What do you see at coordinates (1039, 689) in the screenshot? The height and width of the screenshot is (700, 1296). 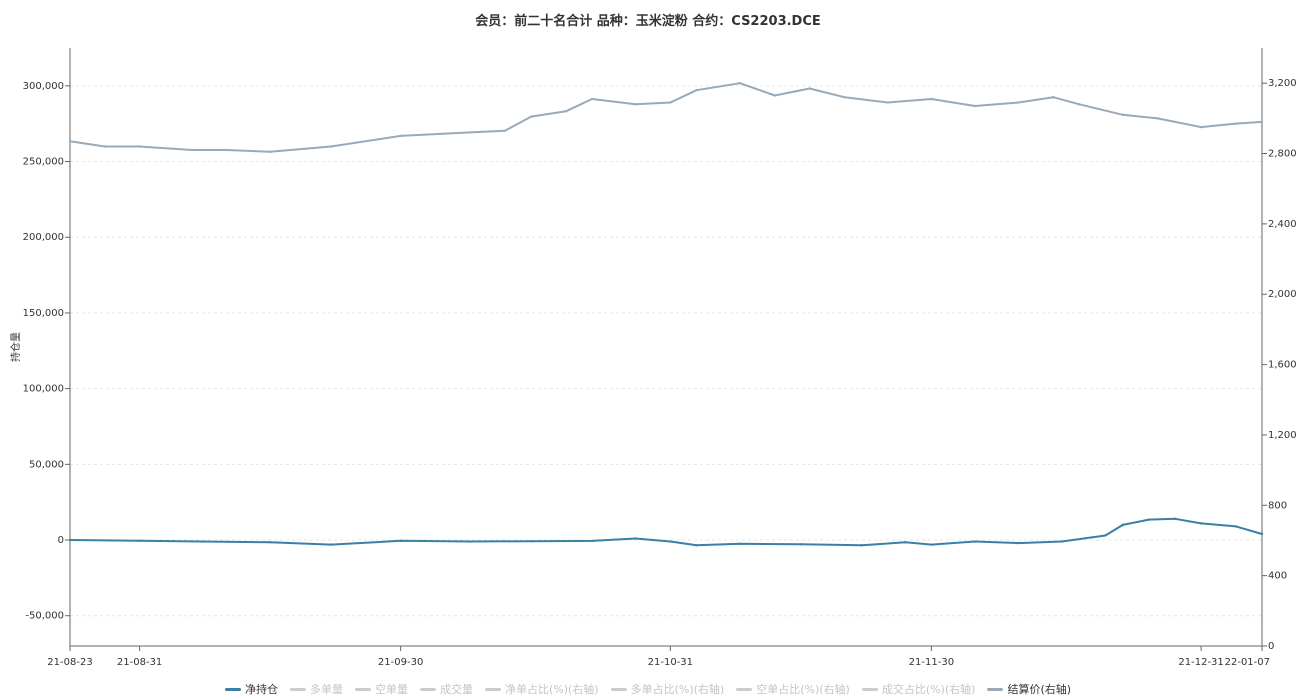 I see `legend-label: 结算价(右轴)` at bounding box center [1039, 689].